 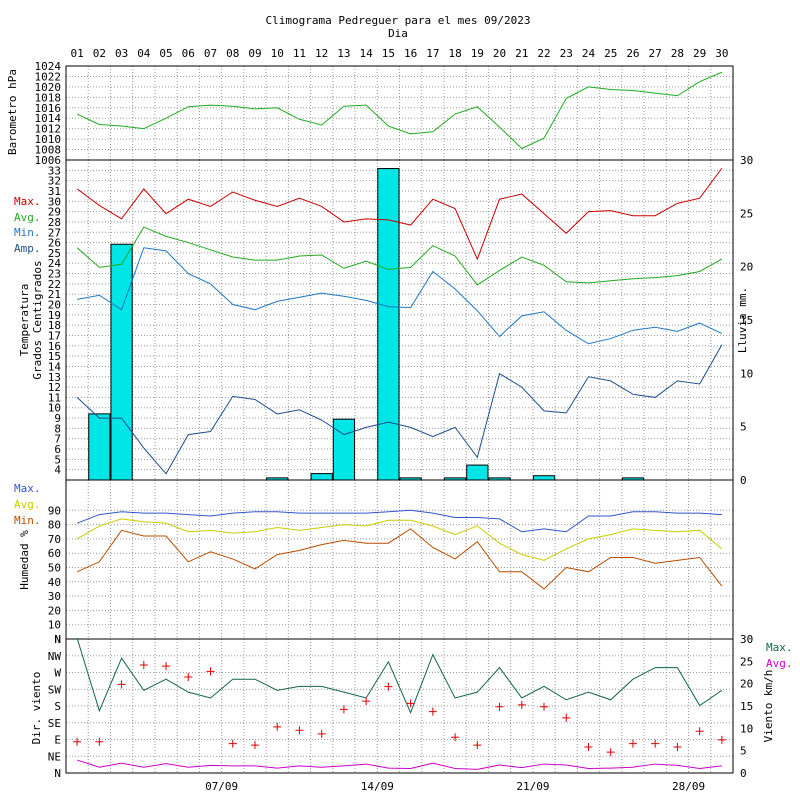 I want to click on temperature-tick: 32, so click(x=54, y=181).